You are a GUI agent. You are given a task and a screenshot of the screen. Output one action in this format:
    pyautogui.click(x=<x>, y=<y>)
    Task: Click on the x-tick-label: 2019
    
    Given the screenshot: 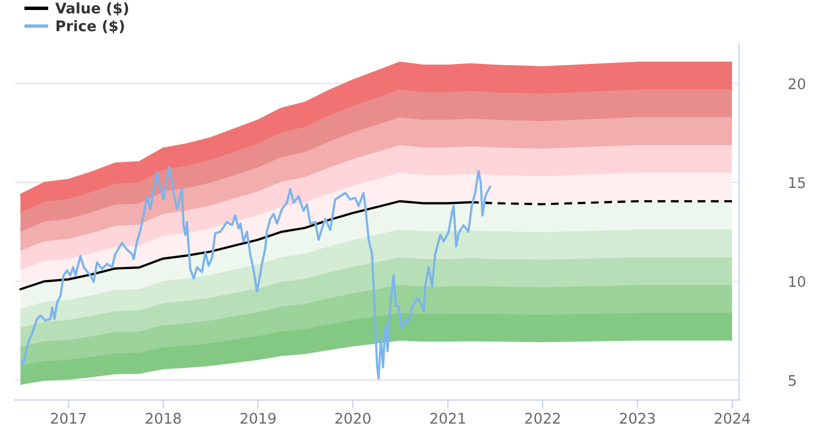 What is the action you would take?
    pyautogui.click(x=258, y=418)
    